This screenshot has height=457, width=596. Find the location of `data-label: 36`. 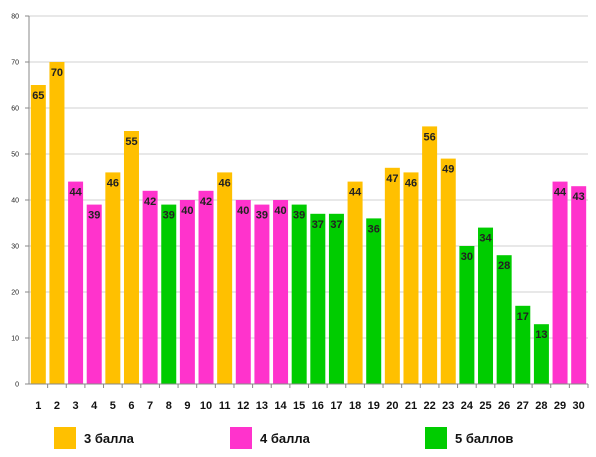

data-label: 36 is located at coordinates (374, 229).